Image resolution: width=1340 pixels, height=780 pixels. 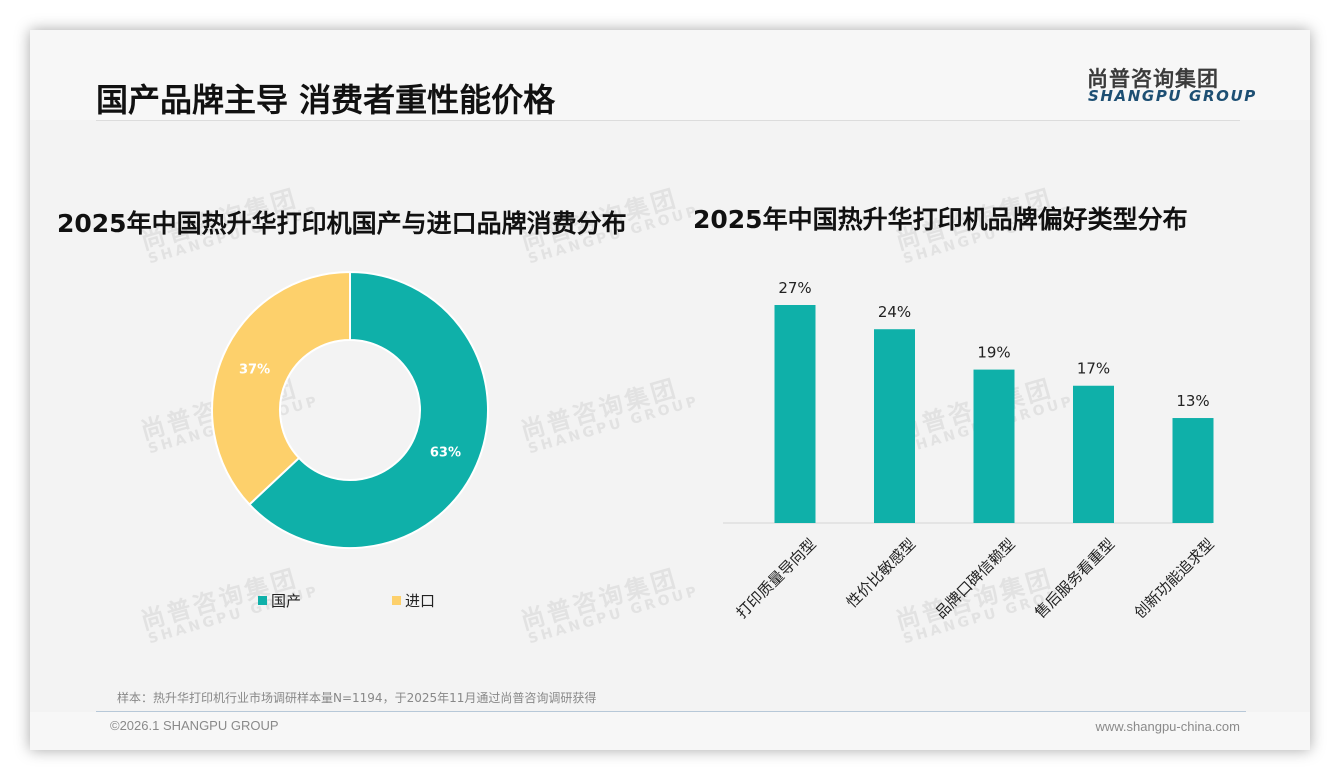 What do you see at coordinates (975, 578) in the screenshot?
I see `category-label: 品牌口碑信赖型` at bounding box center [975, 578].